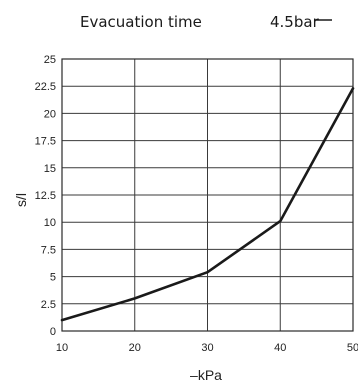 This screenshot has height=389, width=358. I want to click on y-tick-label: 2.5, so click(48, 305).